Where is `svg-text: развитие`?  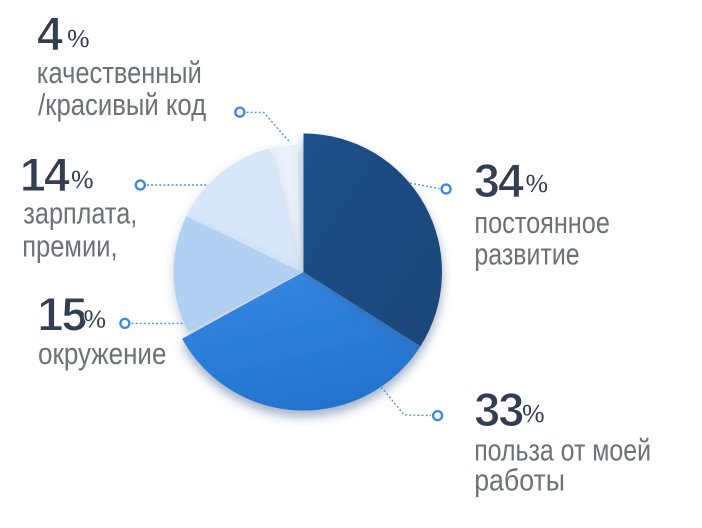 svg-text: развитие is located at coordinates (526, 254).